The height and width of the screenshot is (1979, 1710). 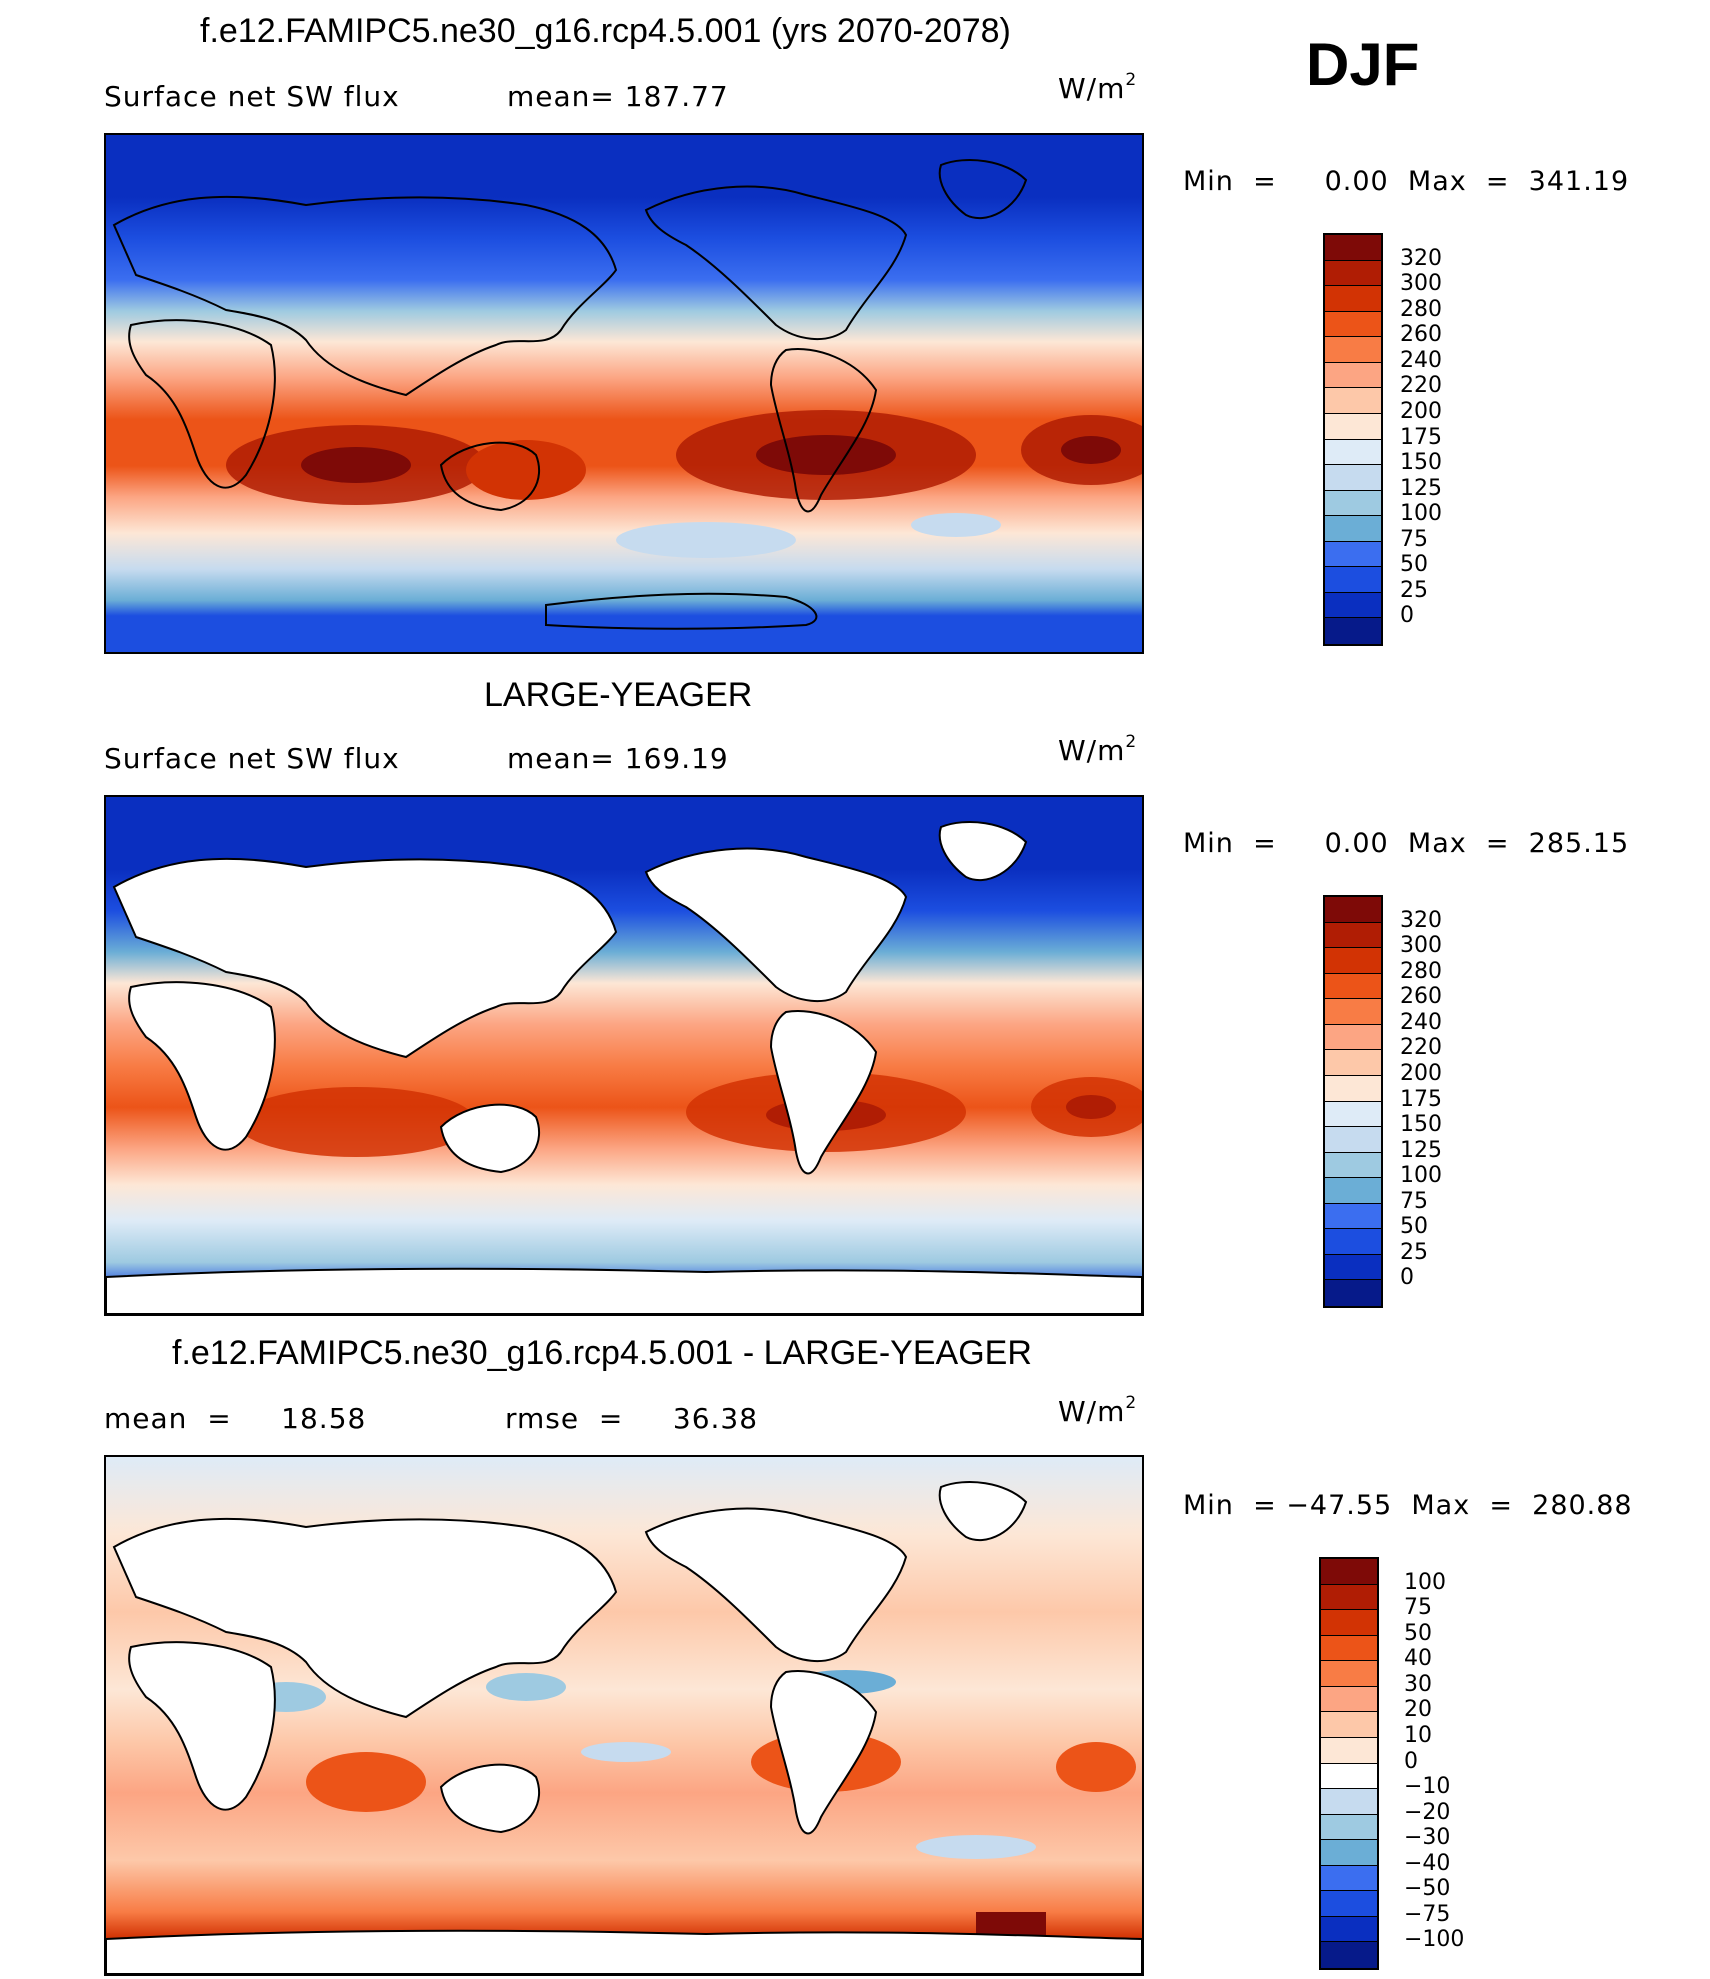 I want to click on panel2-title: LARGE-YEAGER, so click(x=618, y=695).